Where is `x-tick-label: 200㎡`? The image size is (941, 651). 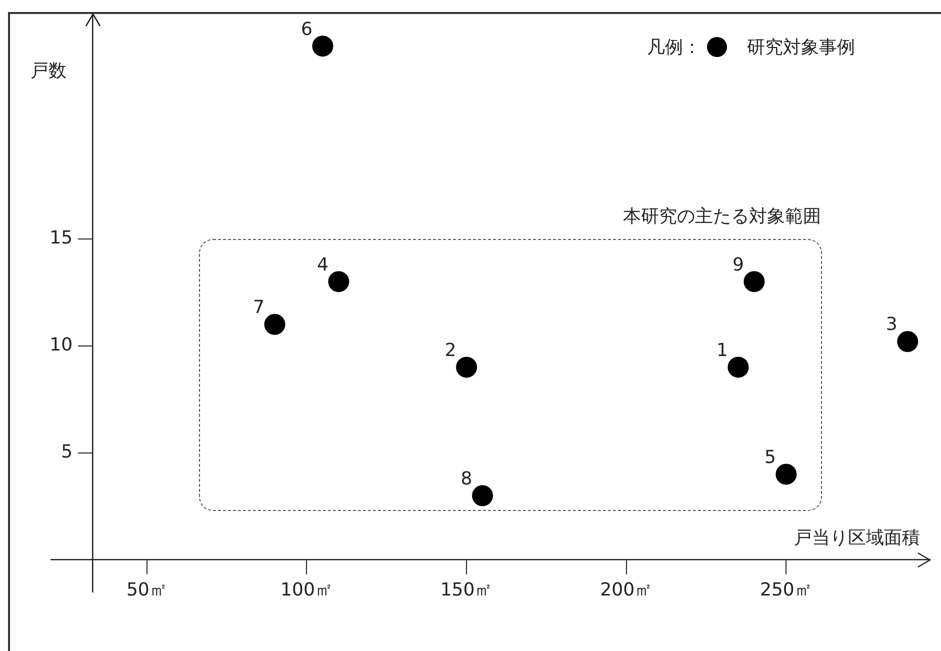
x-tick-label: 200㎡ is located at coordinates (626, 589).